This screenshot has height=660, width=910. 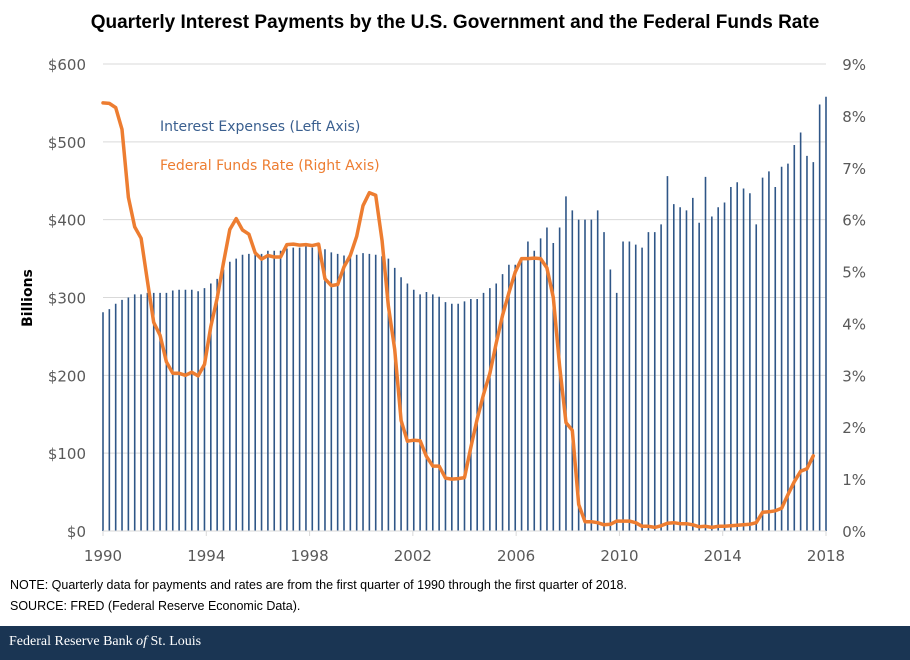 What do you see at coordinates (270, 166) in the screenshot?
I see `legend-ffr: Federal Funds Rate (Right Axis)` at bounding box center [270, 166].